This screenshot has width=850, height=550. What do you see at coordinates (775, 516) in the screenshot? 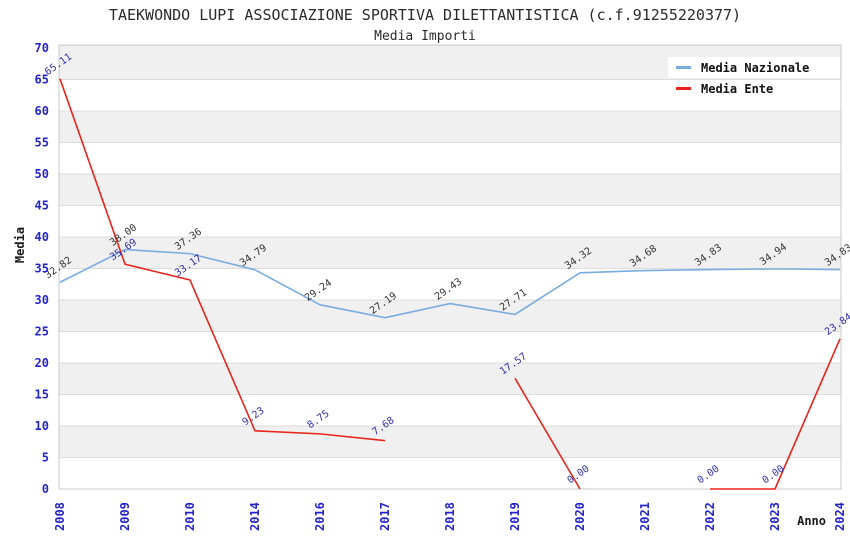
I see `x-tick-label: 2023` at bounding box center [775, 516].